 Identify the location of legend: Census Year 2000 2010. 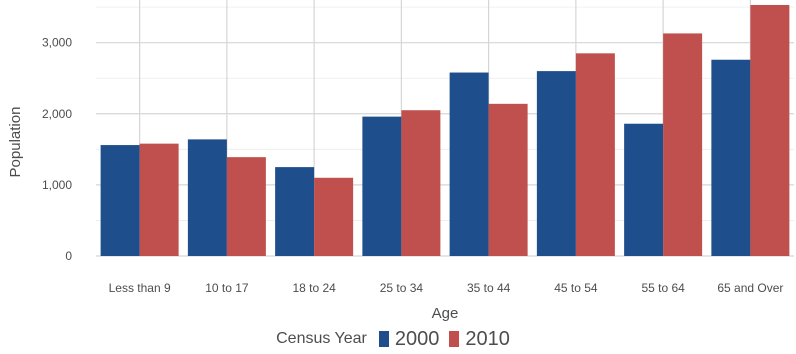
(398, 339).